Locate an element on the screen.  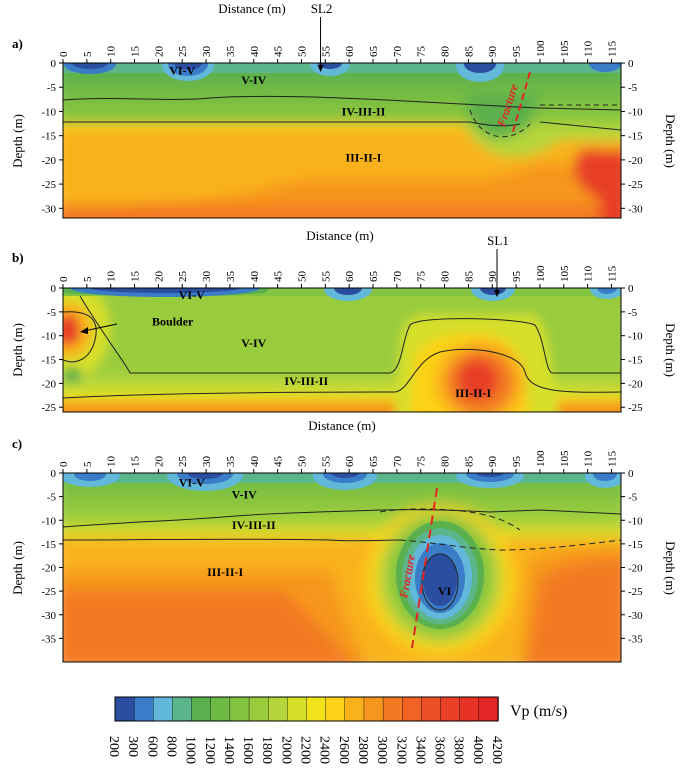
panel-b-xtick-label: 0 is located at coordinates (64, 279).